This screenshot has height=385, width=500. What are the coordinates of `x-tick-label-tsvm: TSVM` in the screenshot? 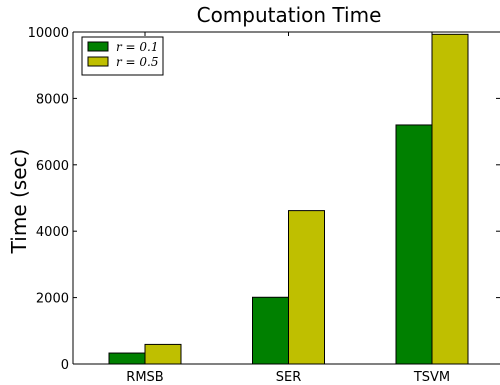 It's located at (431, 377).